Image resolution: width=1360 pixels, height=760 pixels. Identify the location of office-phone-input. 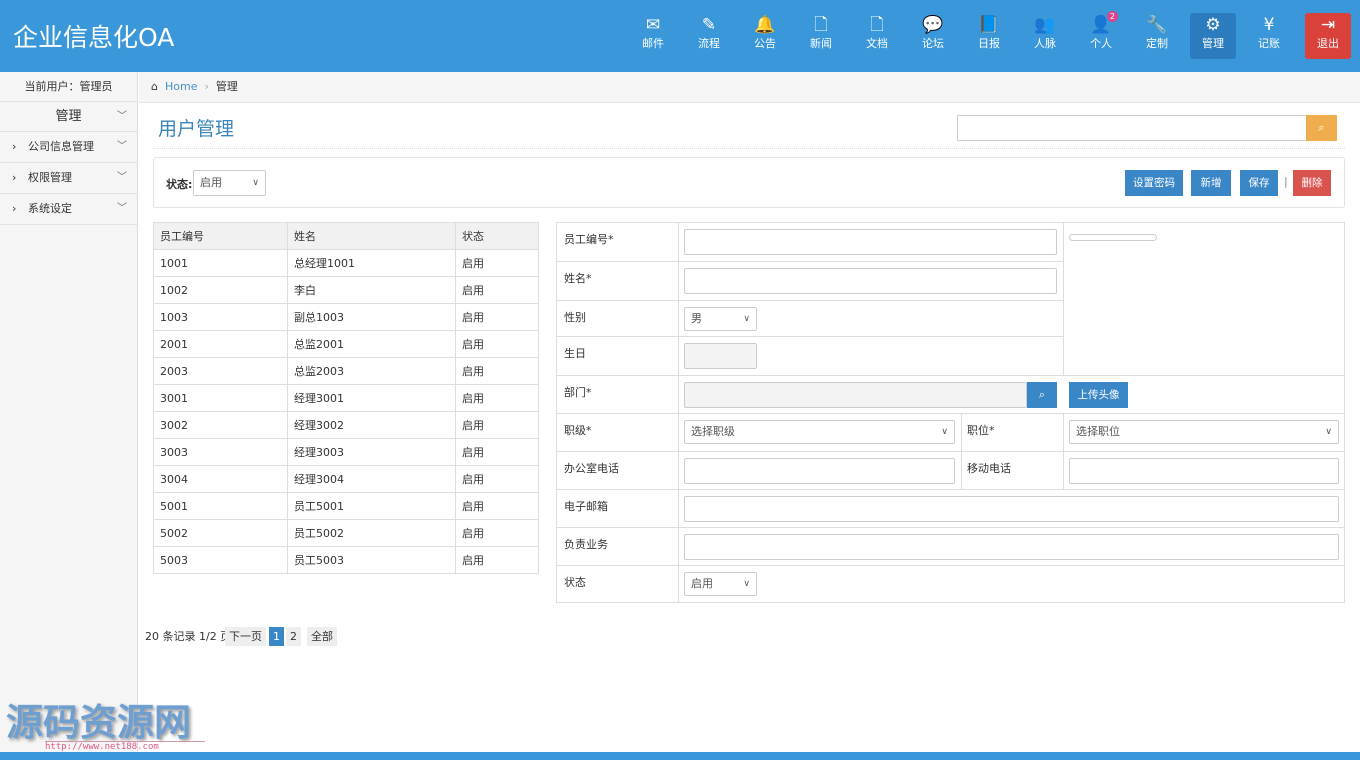
(819, 471).